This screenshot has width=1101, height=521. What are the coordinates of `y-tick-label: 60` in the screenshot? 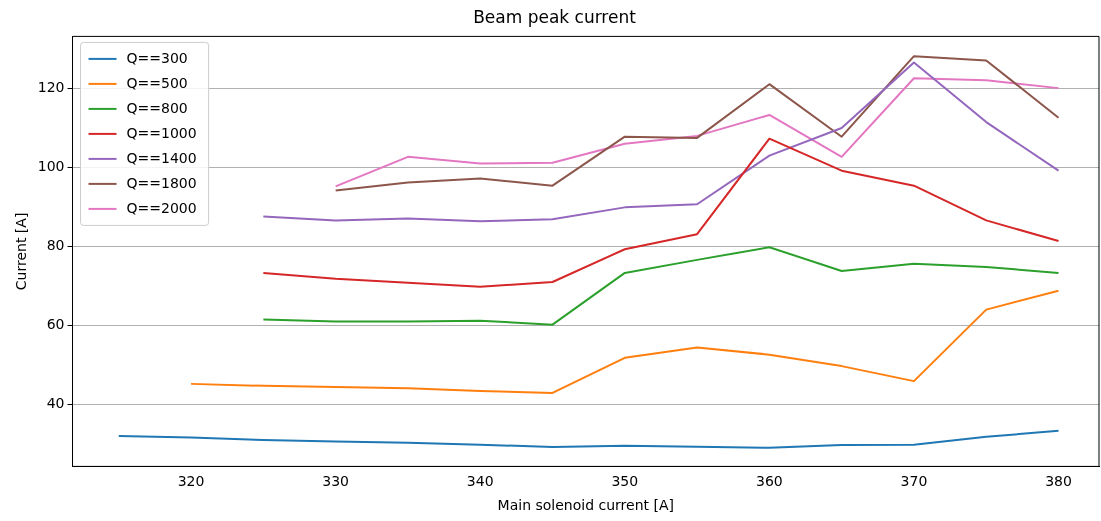 It's located at (55, 323).